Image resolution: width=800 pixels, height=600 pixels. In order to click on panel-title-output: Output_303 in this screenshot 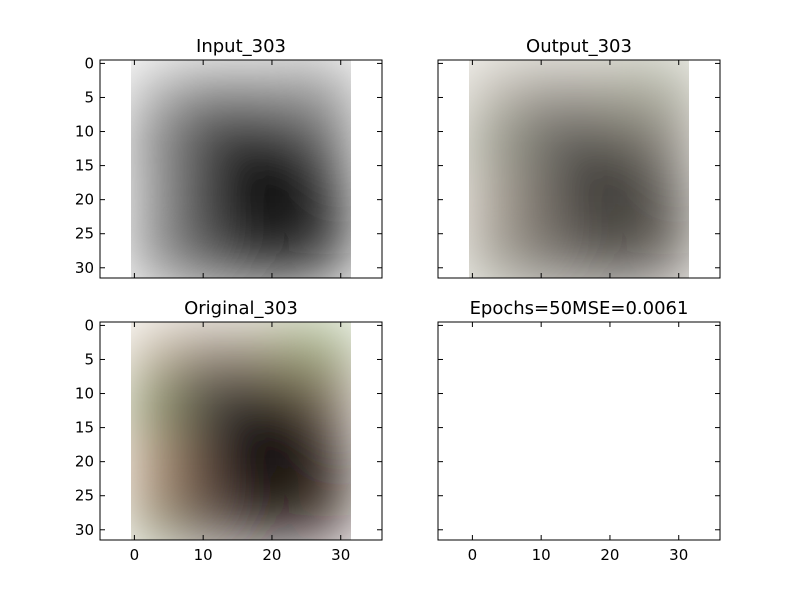, I will do `click(579, 46)`.